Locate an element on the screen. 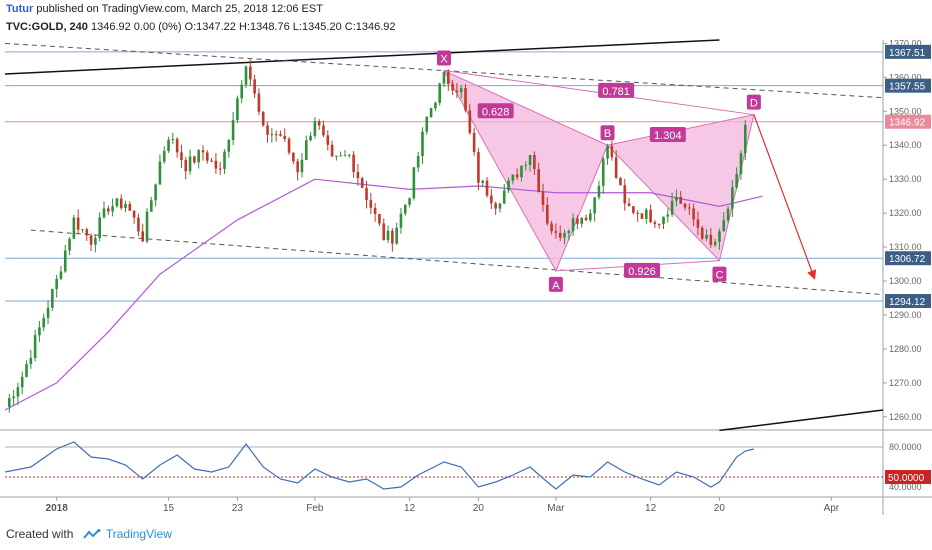 The width and height of the screenshot is (932, 550). price-level-label: 1306.72 is located at coordinates (907, 259).